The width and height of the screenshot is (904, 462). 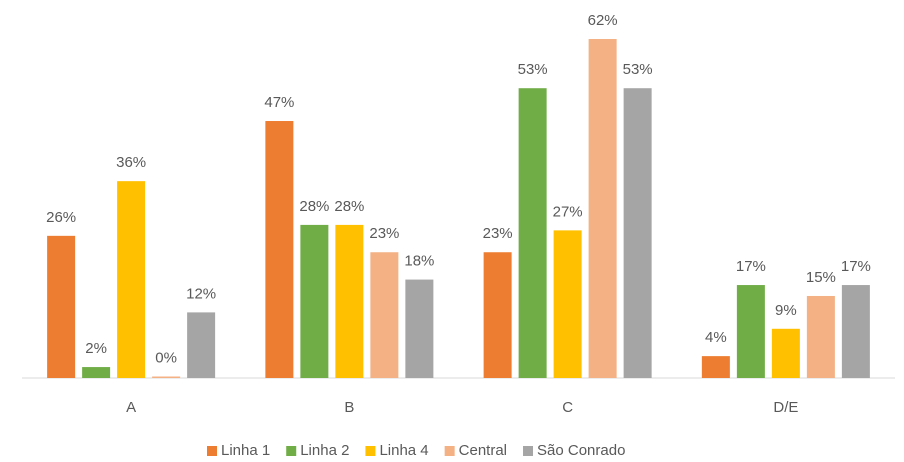 What do you see at coordinates (419, 261) in the screenshot?
I see `data-label: 18%` at bounding box center [419, 261].